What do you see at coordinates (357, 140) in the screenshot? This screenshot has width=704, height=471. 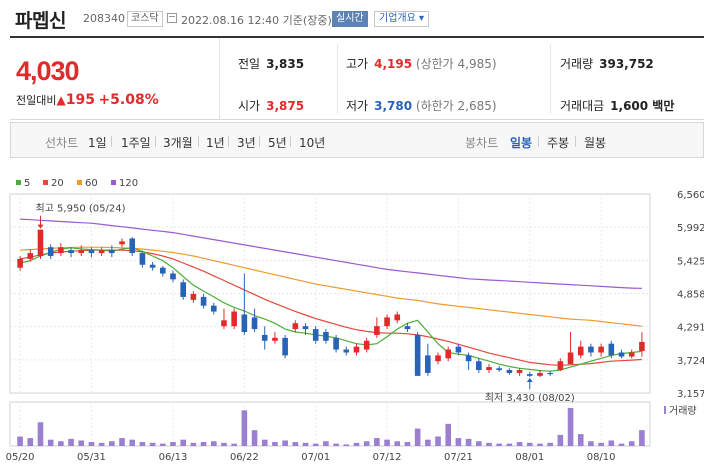 I see `chart-toolbar: 선차트 1일 1주일 3개월 1년 3년 5년 10년 봉차트 일봉 주봉 월봉` at bounding box center [357, 140].